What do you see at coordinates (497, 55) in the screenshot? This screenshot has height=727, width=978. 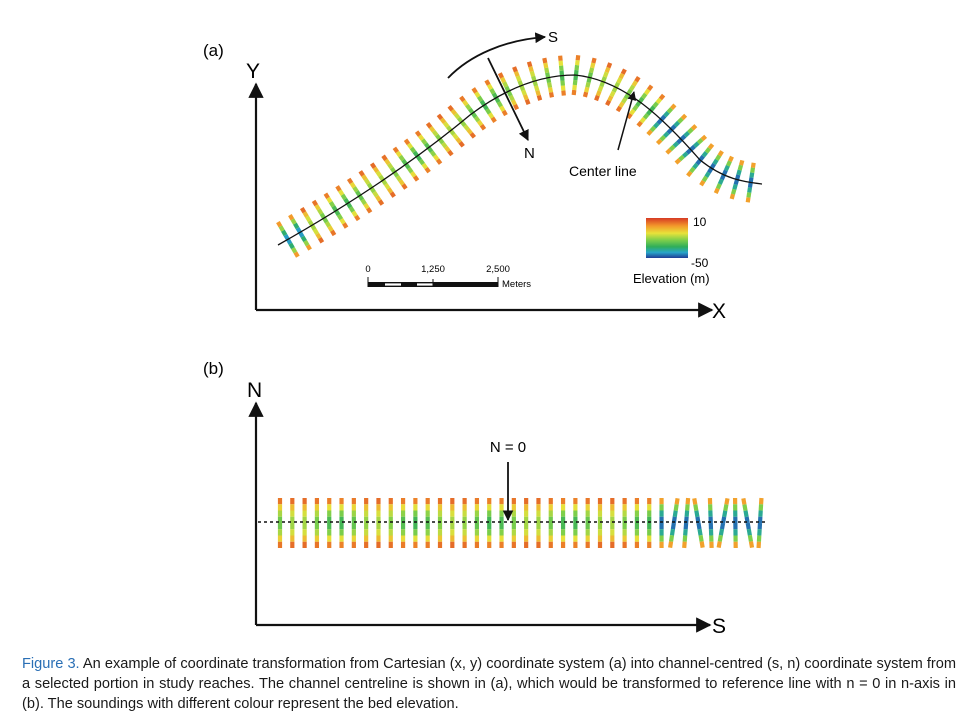 I see `s-direction-arrow` at bounding box center [497, 55].